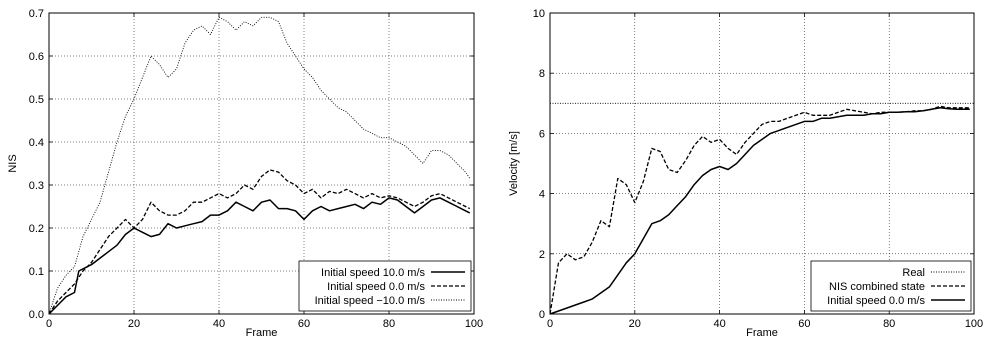 This screenshot has height=341, width=990. Describe the element at coordinates (542, 195) in the screenshot. I see `y-tick-label: 4` at that location.